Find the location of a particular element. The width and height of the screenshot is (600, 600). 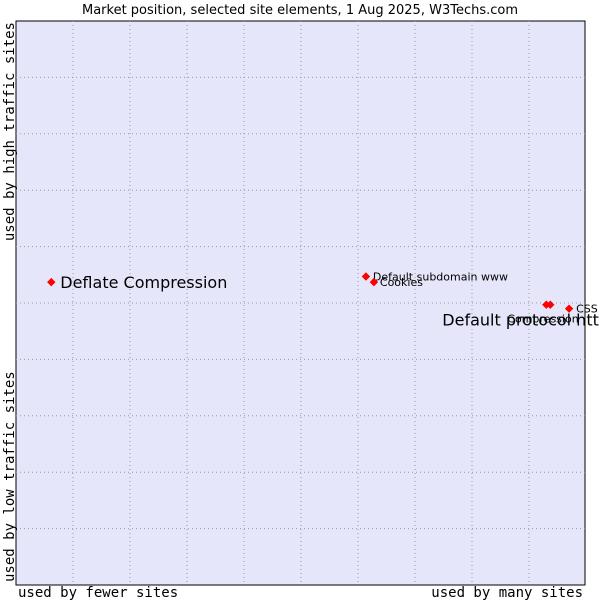

data-point-label: Cookies is located at coordinates (401, 282).